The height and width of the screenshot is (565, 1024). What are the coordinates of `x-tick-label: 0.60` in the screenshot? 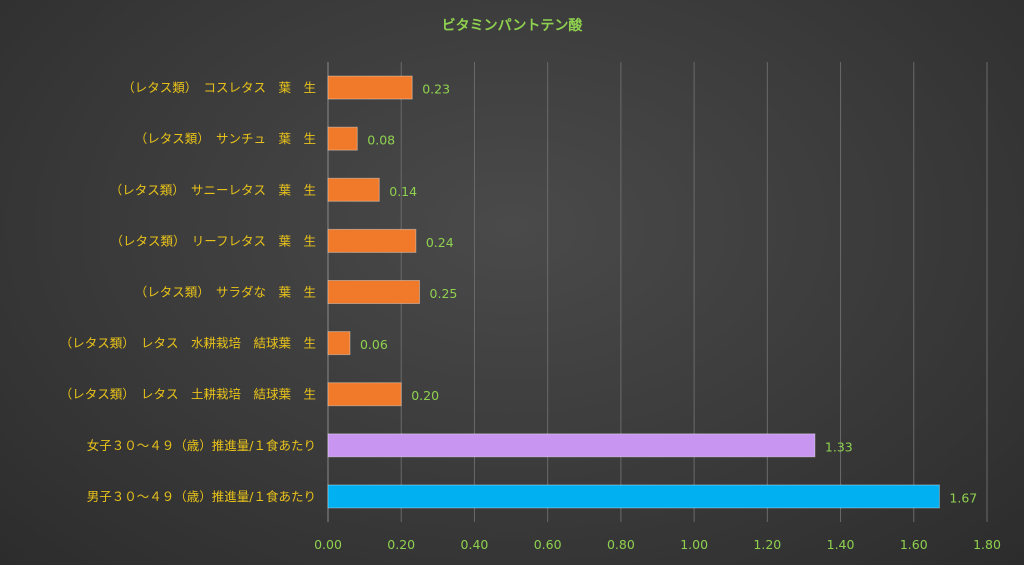 It's located at (548, 544).